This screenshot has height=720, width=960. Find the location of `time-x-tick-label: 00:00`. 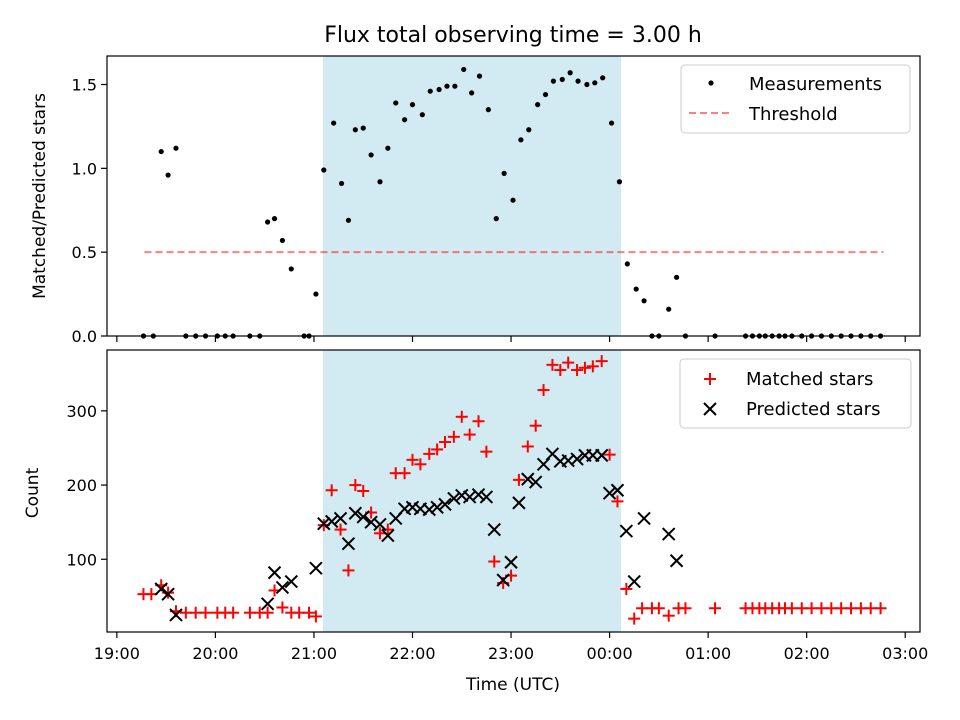

time-x-tick-label: 00:00 is located at coordinates (610, 653).